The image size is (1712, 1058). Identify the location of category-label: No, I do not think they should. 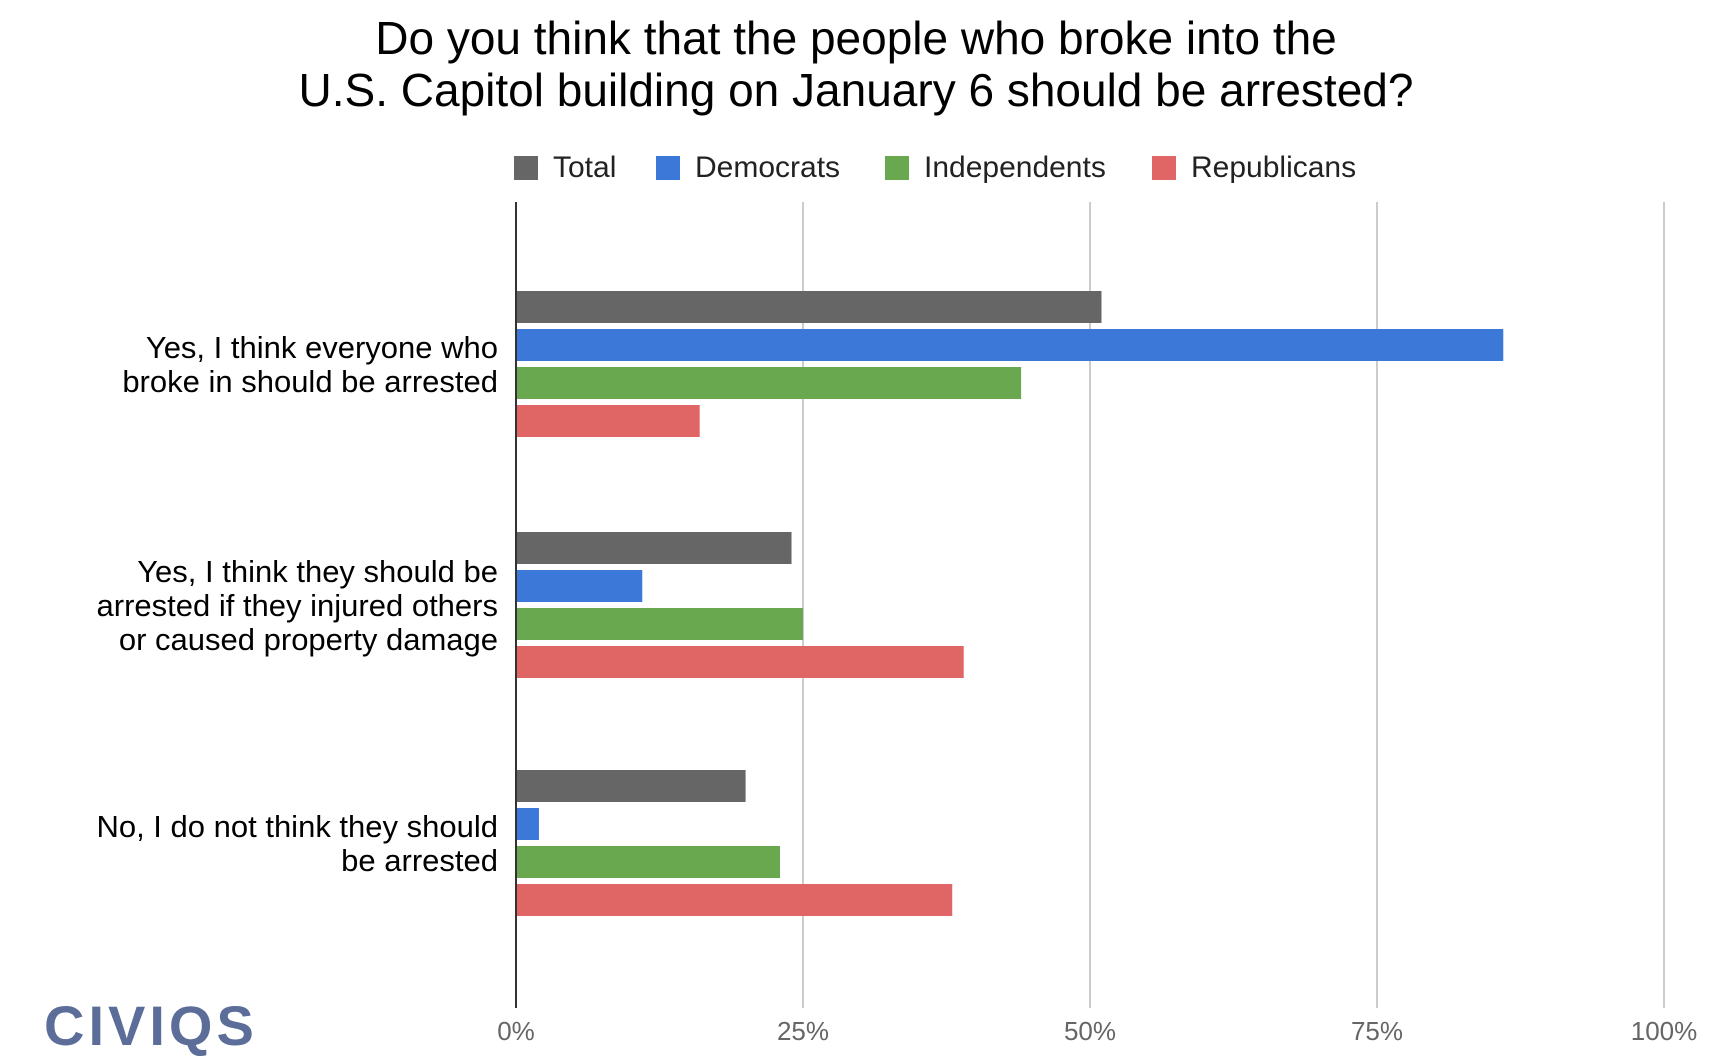
(297, 826).